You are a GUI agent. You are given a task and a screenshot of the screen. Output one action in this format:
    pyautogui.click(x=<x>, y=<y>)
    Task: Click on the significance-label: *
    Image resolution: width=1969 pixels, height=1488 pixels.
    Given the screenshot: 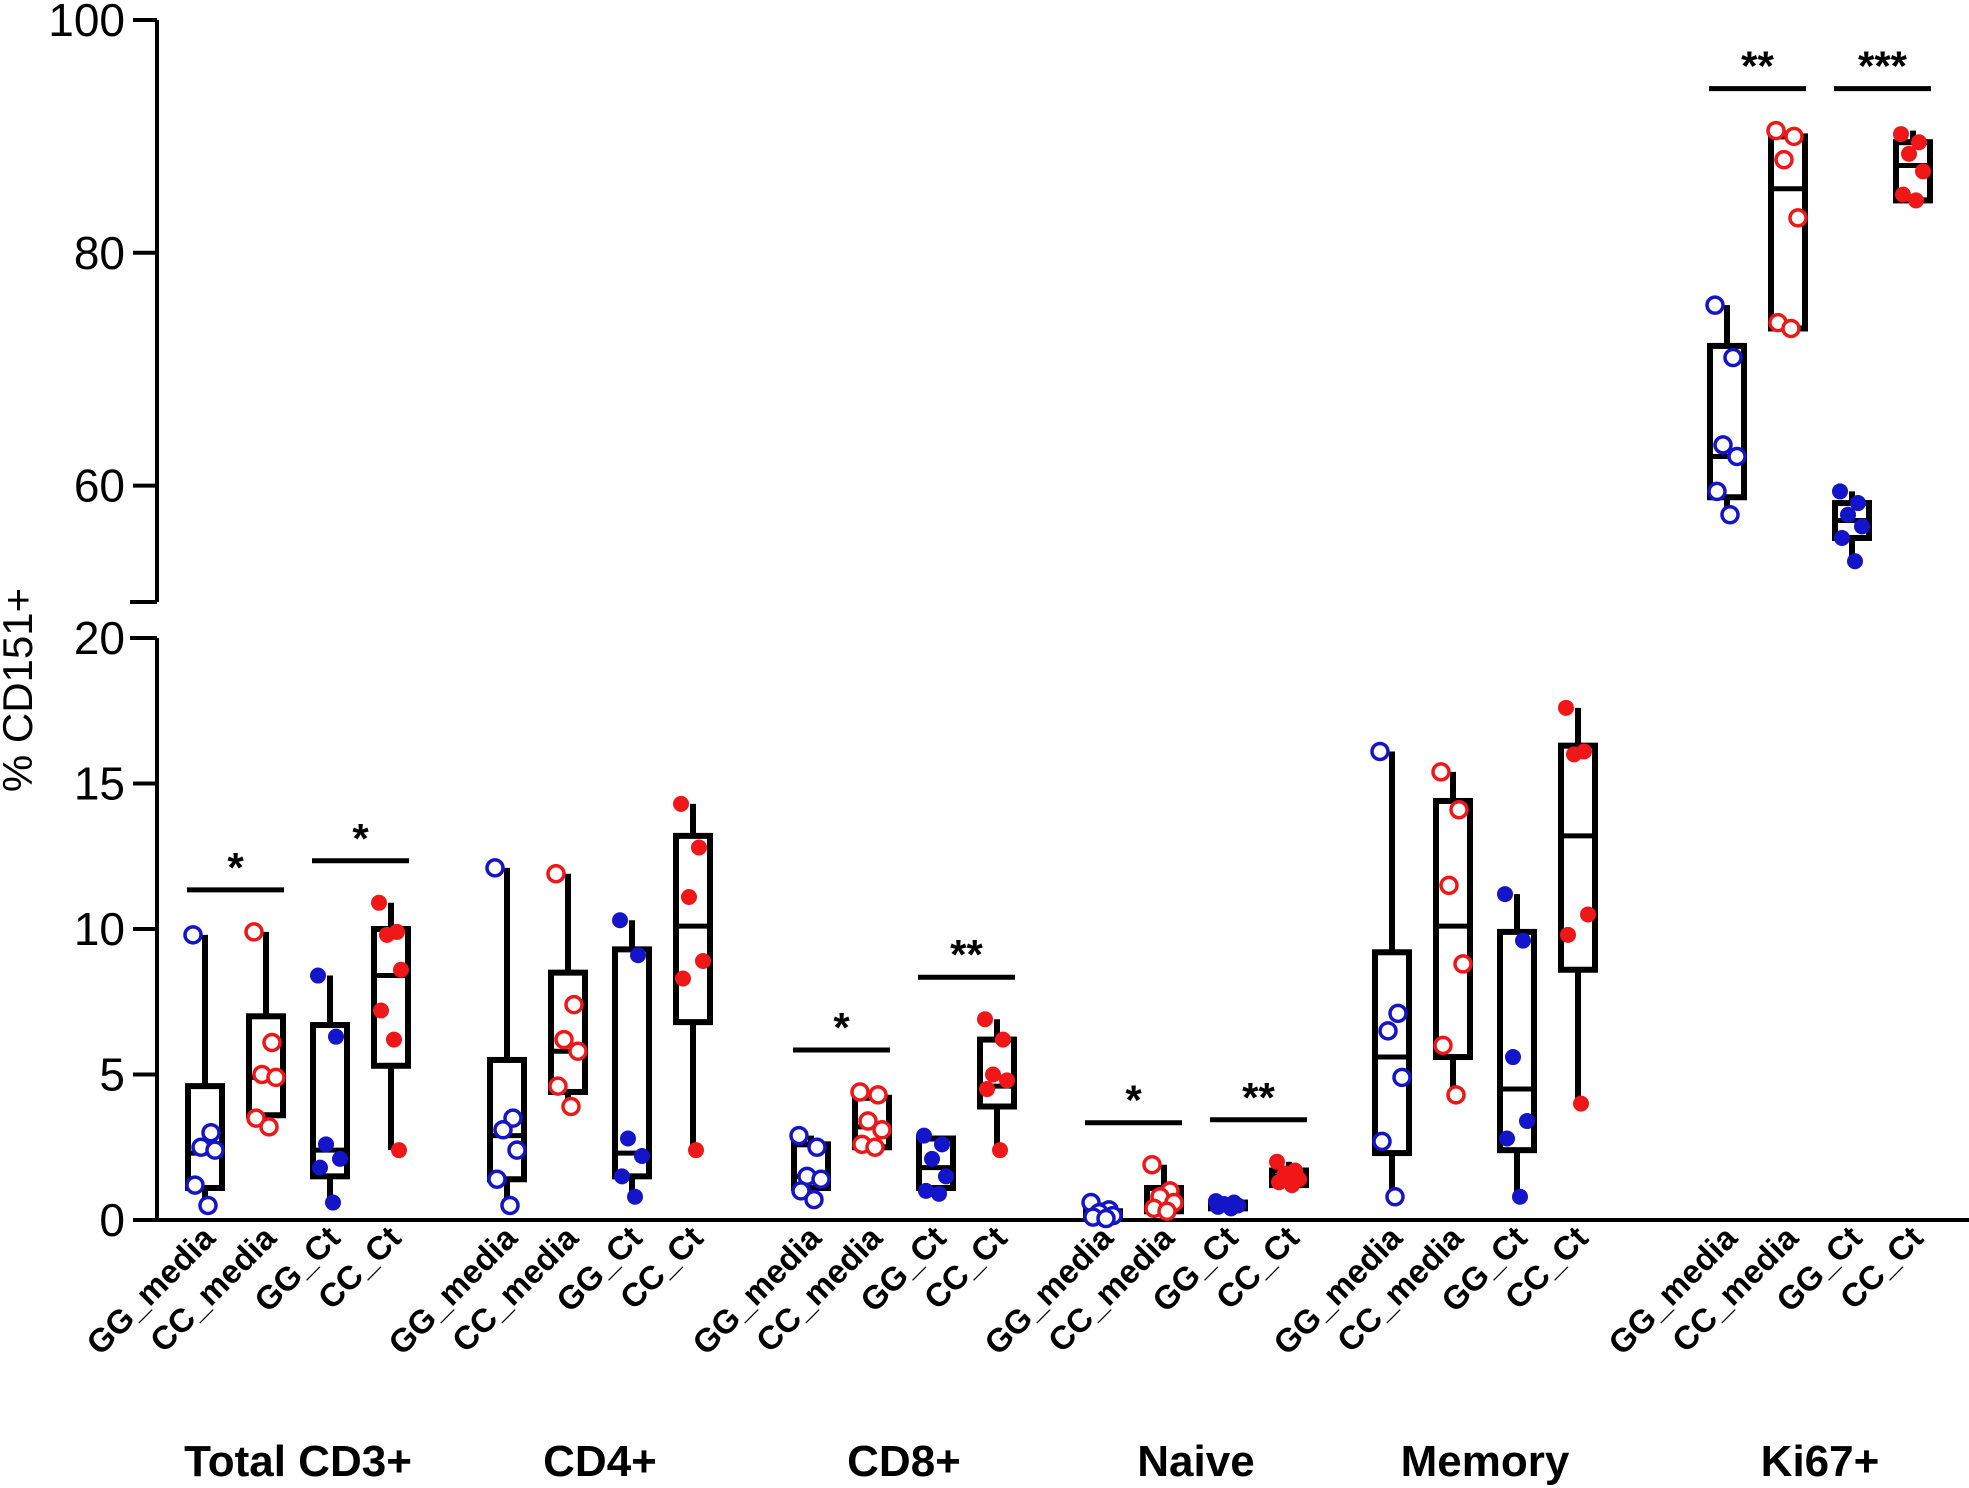 What is the action you would take?
    pyautogui.click(x=841, y=1027)
    